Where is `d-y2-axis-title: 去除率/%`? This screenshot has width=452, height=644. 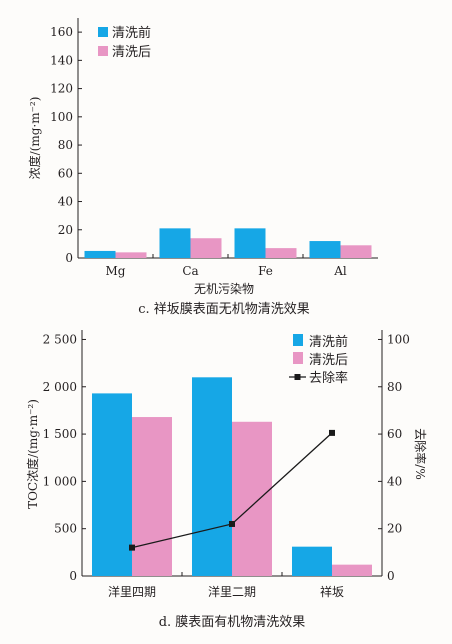 d-y2-axis-title: 去除率/% is located at coordinates (420, 453).